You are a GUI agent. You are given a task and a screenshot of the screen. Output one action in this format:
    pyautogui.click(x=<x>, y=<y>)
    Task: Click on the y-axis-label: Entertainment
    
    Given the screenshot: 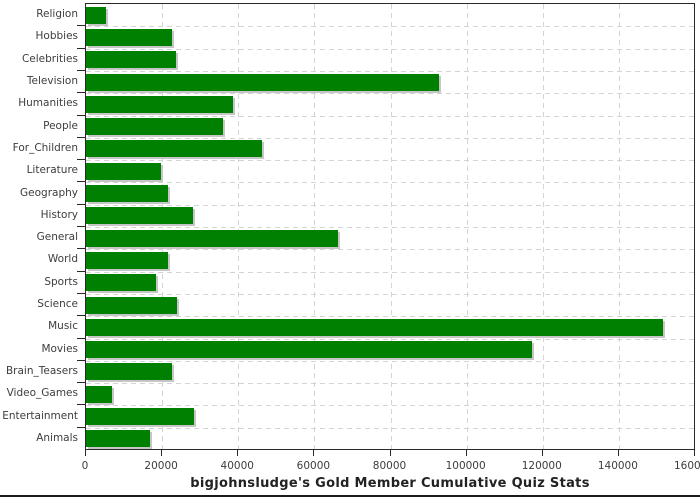 What is the action you would take?
    pyautogui.click(x=40, y=415)
    